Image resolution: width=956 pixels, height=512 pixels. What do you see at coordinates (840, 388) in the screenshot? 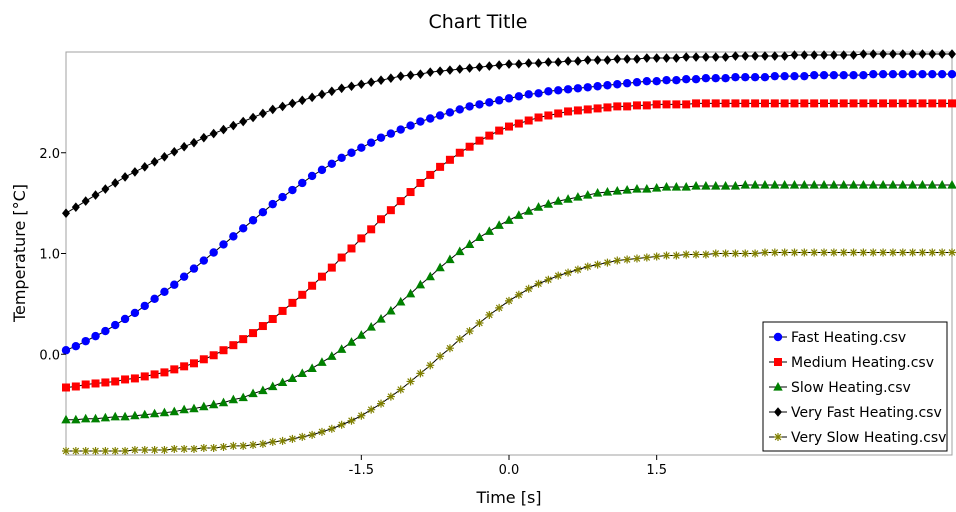
I see `legend-item: Slow Heating.csv` at bounding box center [840, 388].